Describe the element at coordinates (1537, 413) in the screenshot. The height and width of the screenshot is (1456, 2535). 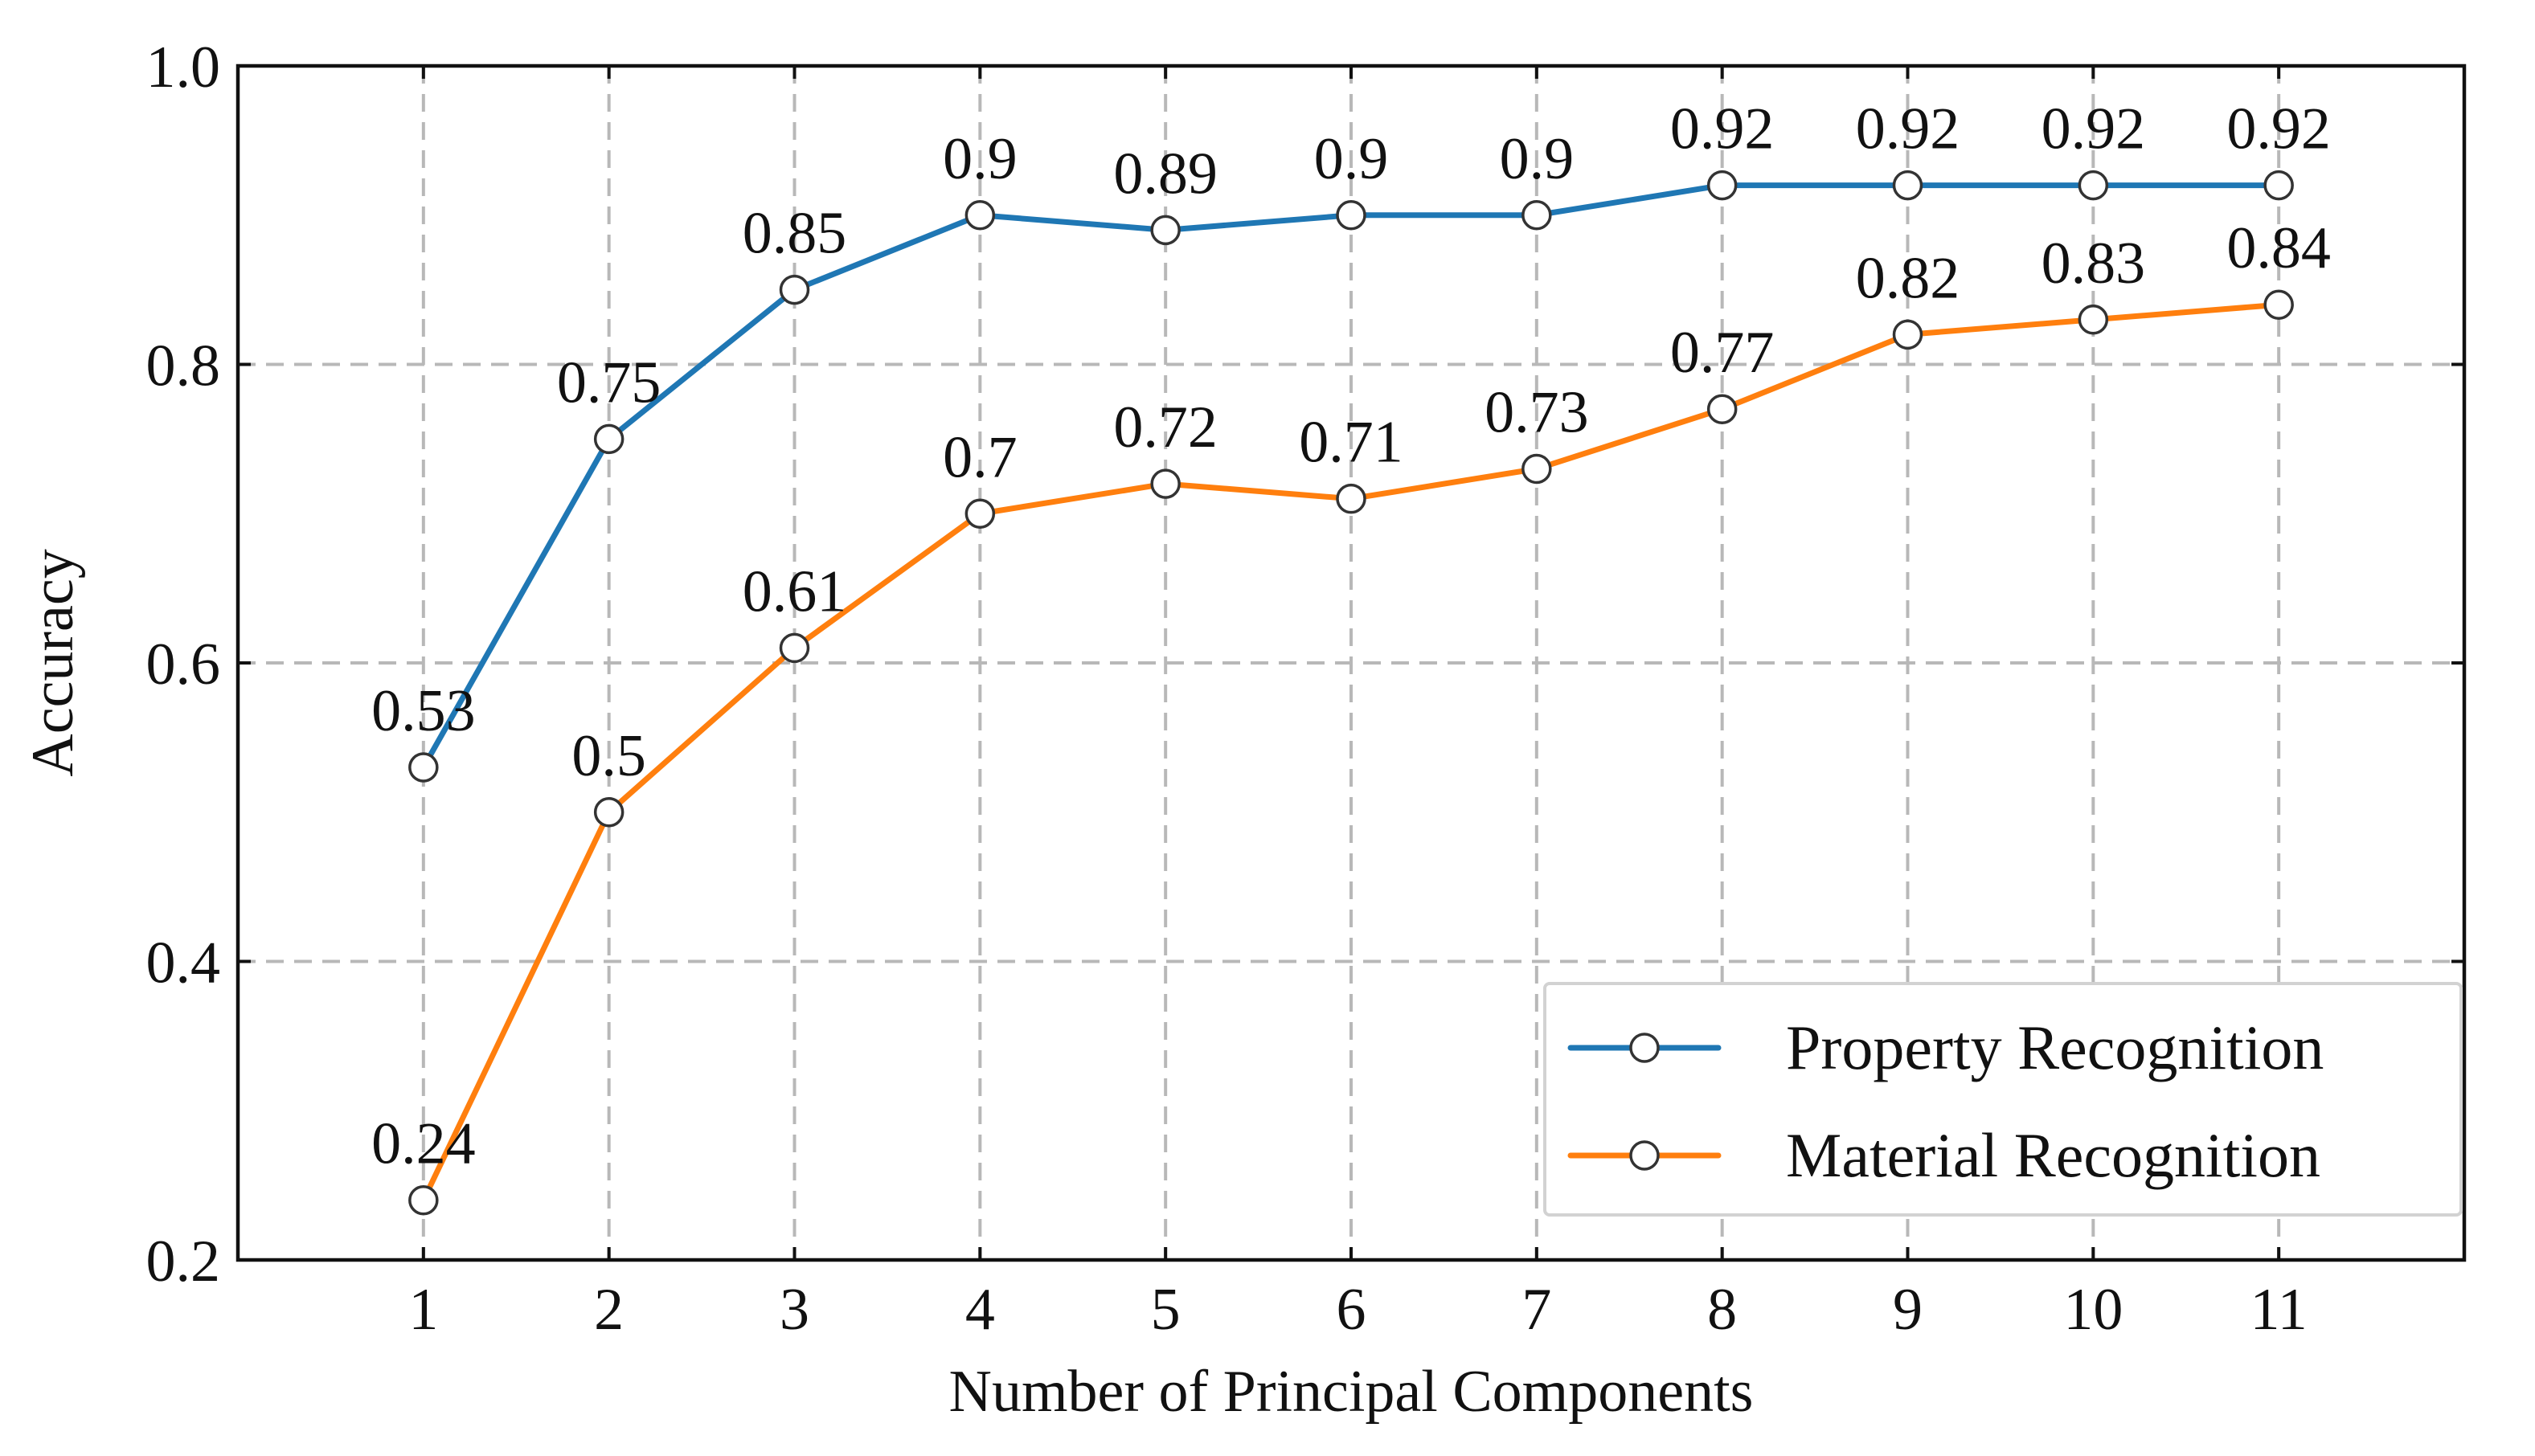
I see `data-label: 0.73` at that location.